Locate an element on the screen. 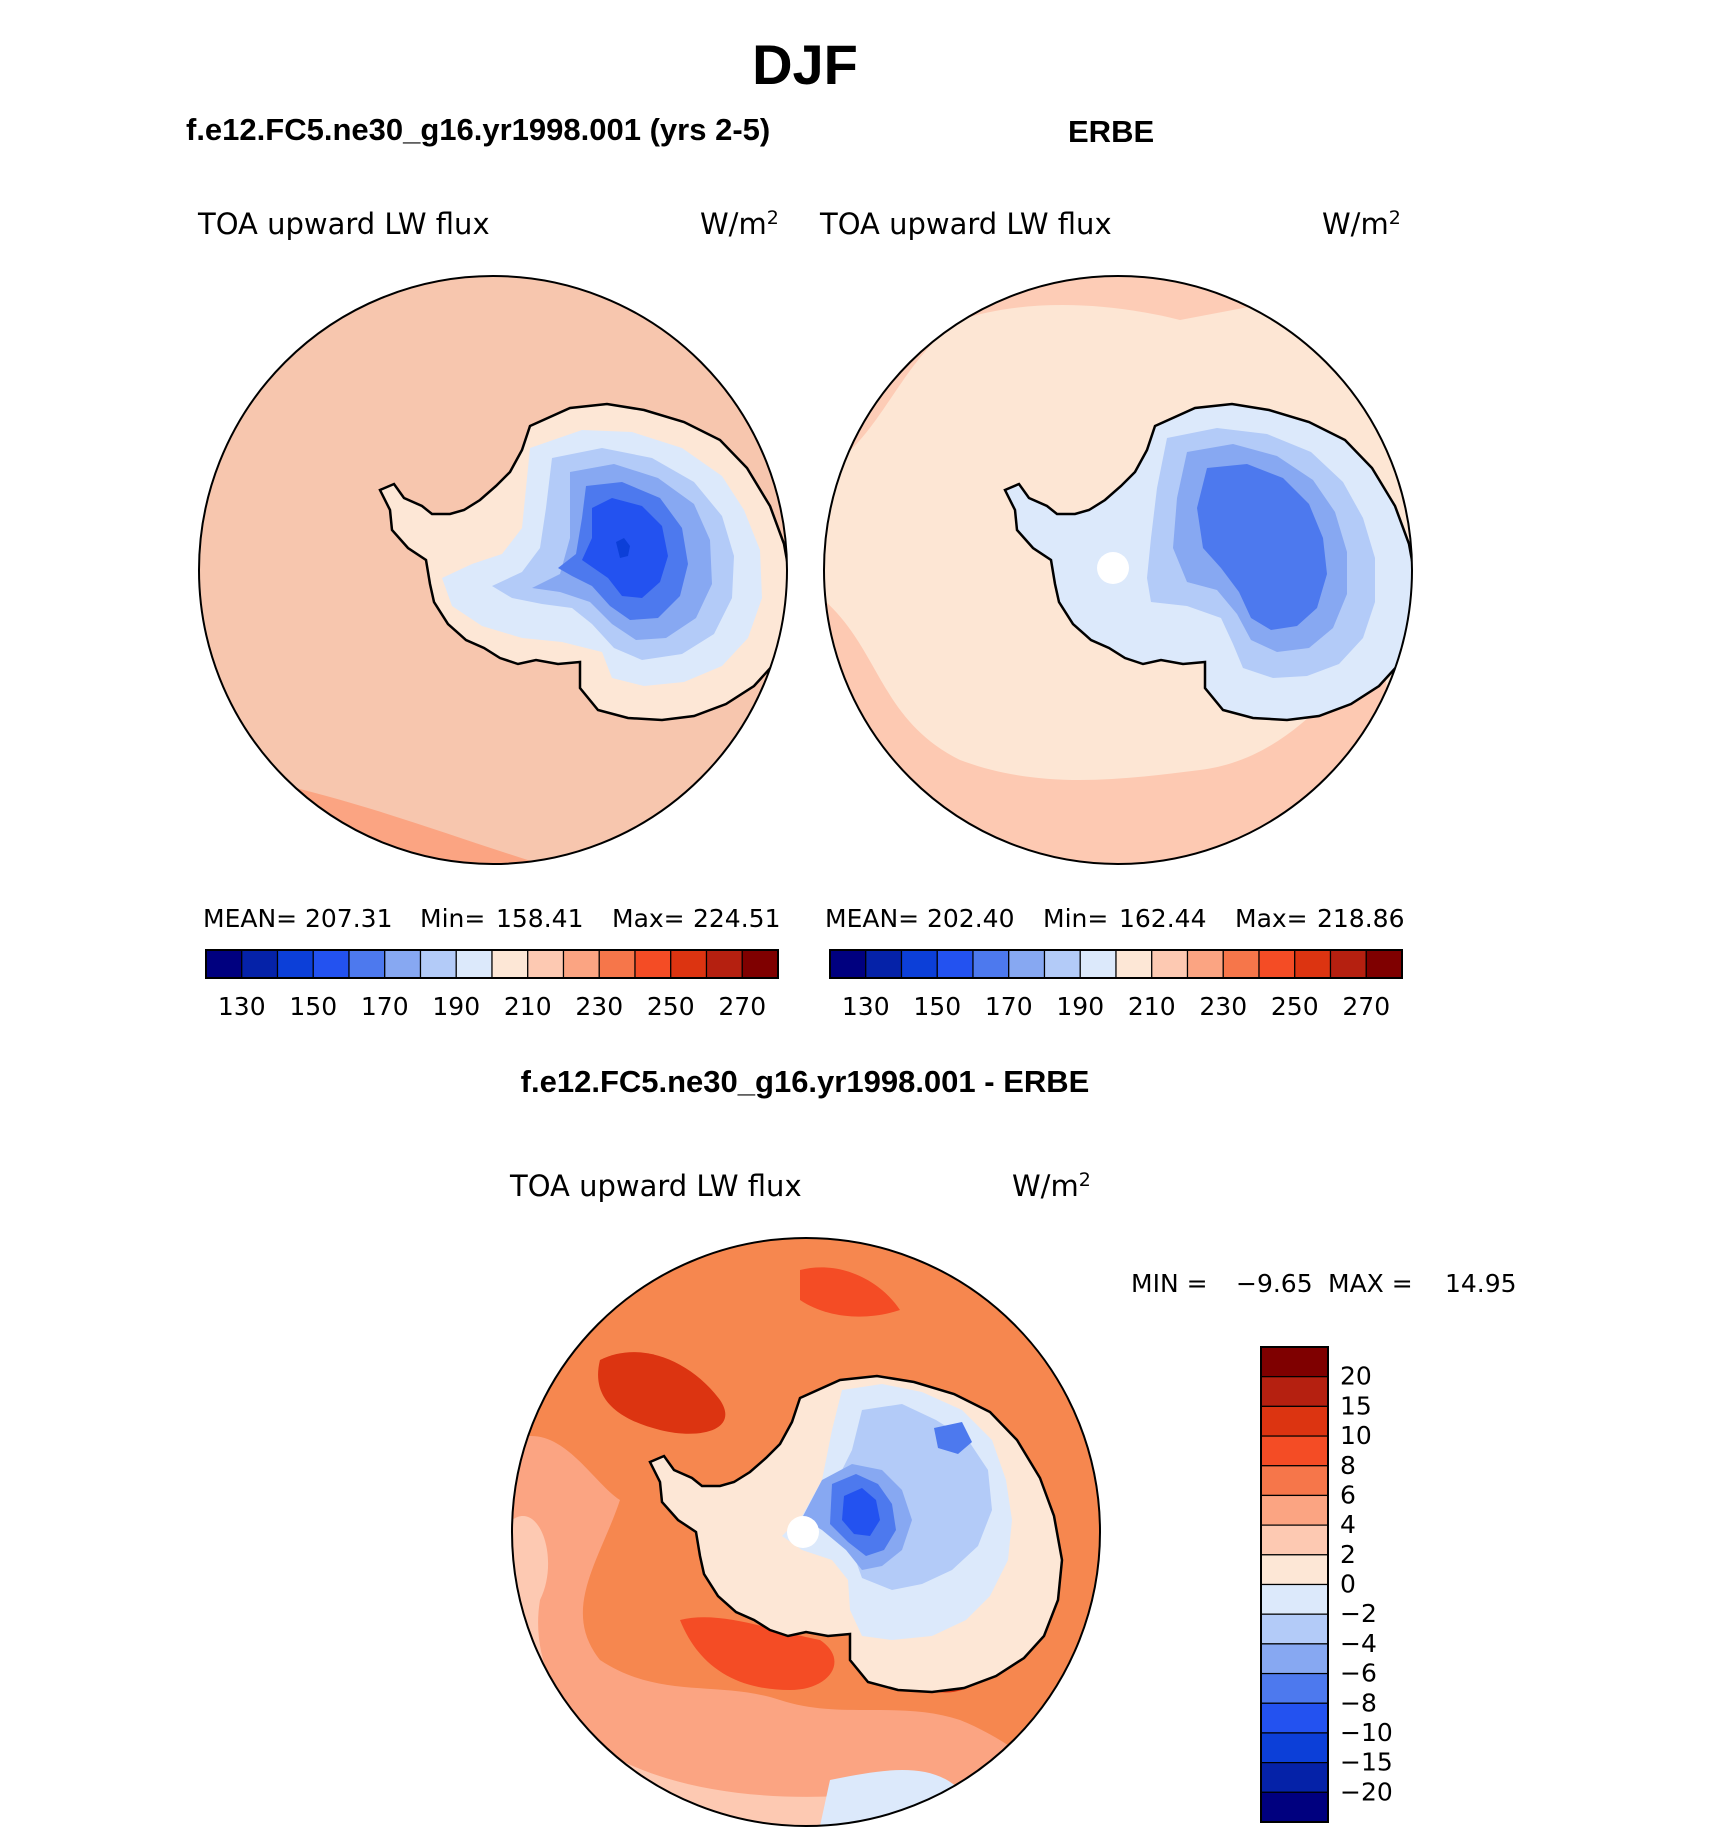 The image size is (1710, 1840). model-stats: MEAN= 207.31 Min= 158.41 Max= 224.51 is located at coordinates (491, 918).